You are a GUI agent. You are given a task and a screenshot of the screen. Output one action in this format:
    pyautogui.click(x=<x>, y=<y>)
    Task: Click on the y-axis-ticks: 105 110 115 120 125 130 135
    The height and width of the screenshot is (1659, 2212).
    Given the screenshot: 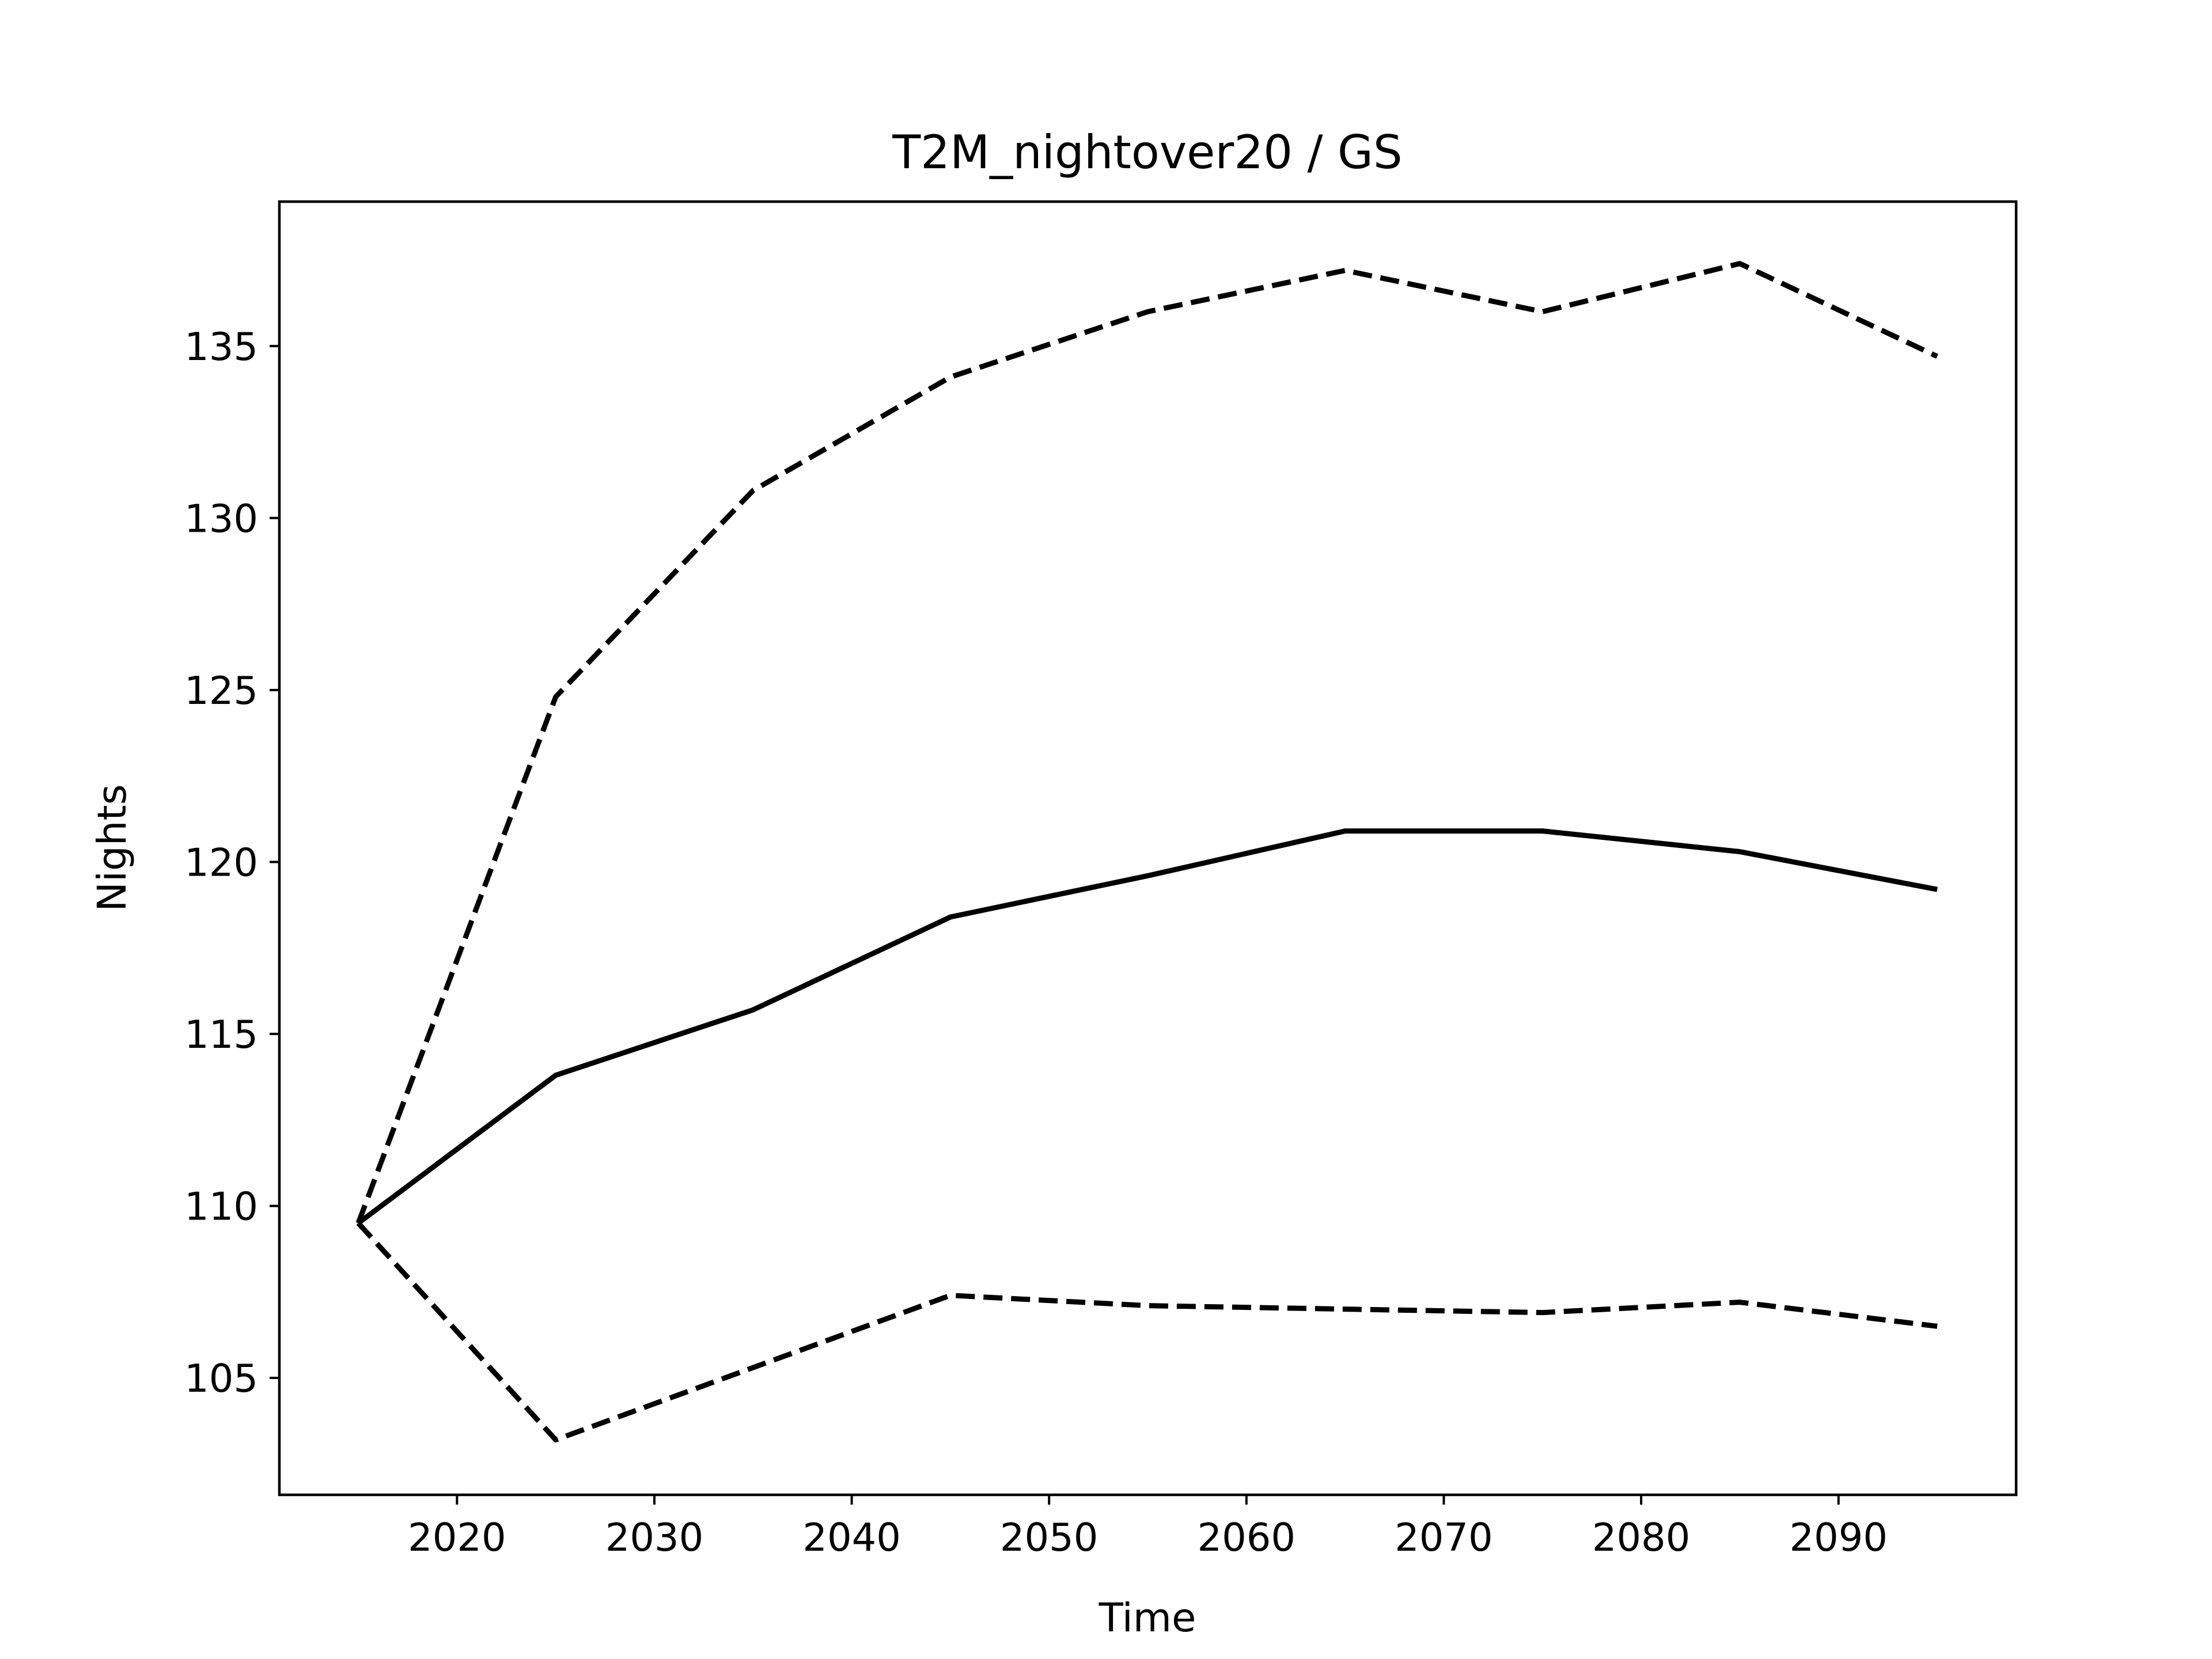 What is the action you would take?
    pyautogui.click(x=231, y=862)
    